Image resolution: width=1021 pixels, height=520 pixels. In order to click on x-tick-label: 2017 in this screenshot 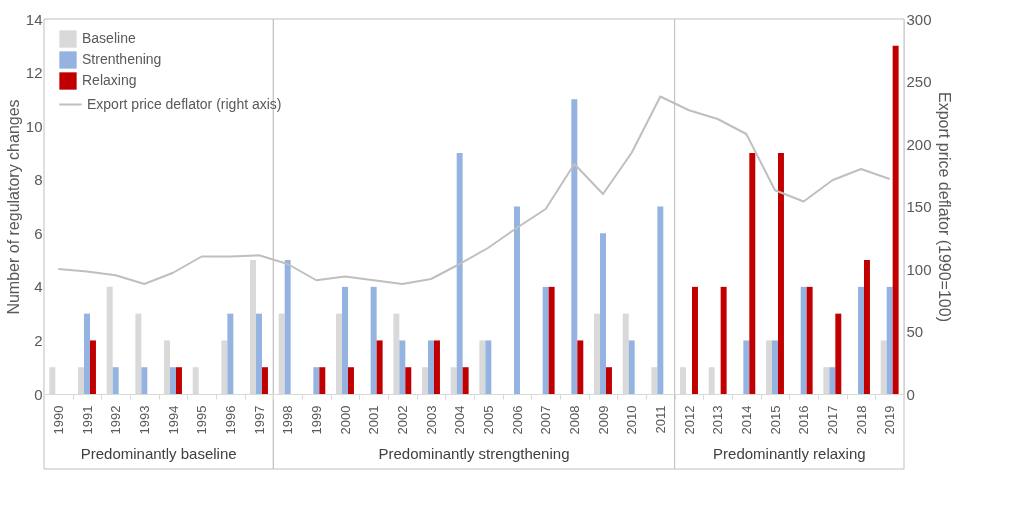, I will do `click(832, 420)`.